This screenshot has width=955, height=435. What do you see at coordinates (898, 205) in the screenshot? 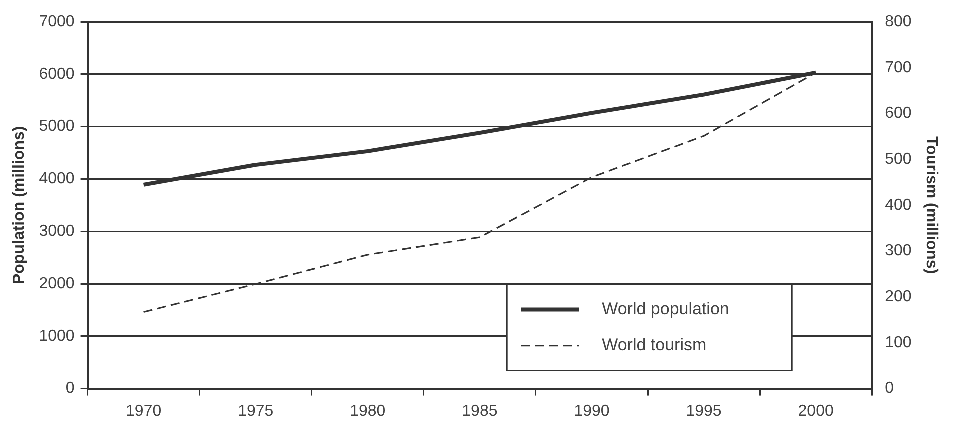
I see `y2-tick-label: 400` at bounding box center [898, 205].